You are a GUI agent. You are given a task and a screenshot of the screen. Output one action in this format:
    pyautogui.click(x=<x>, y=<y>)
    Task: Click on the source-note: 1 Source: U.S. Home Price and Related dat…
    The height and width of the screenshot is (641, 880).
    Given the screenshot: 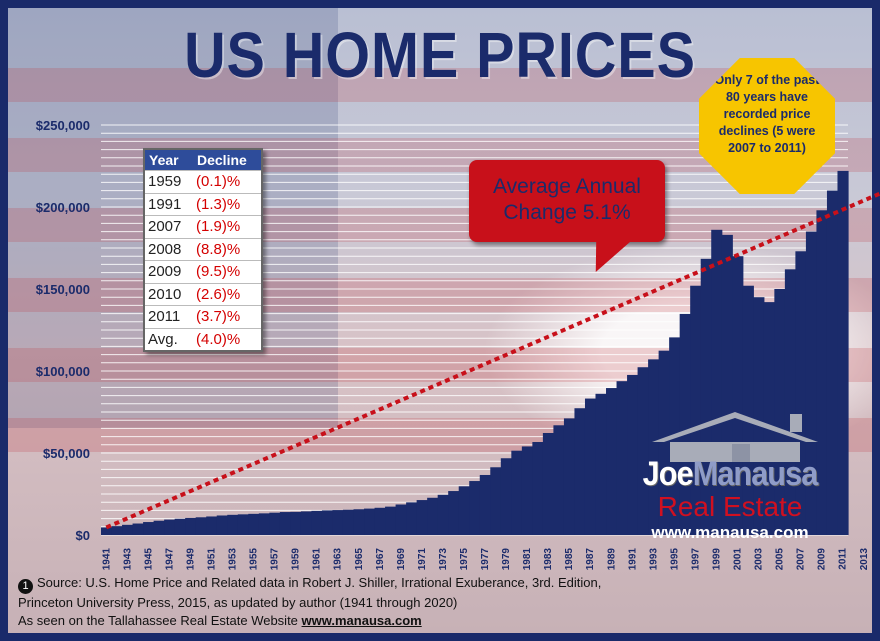 What is the action you would take?
    pyautogui.click(x=443, y=602)
    